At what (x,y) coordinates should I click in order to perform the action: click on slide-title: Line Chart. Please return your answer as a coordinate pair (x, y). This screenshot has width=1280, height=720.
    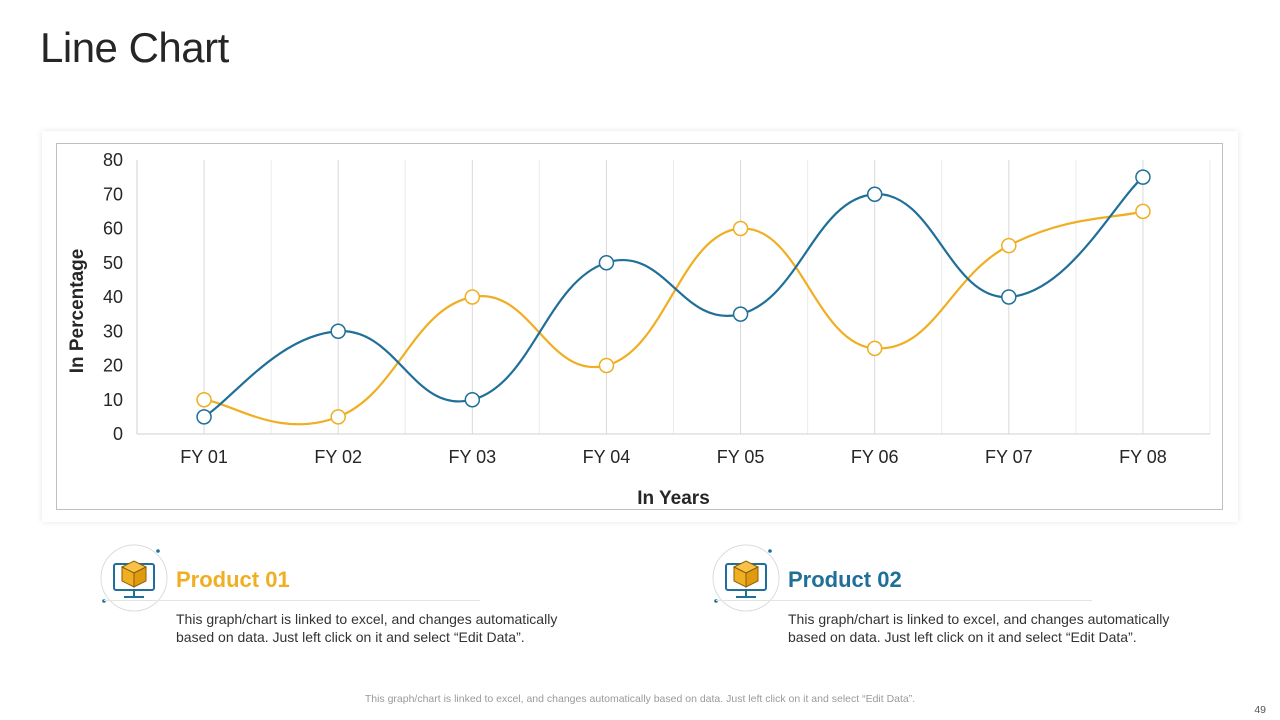
    Looking at the image, I should click on (134, 47).